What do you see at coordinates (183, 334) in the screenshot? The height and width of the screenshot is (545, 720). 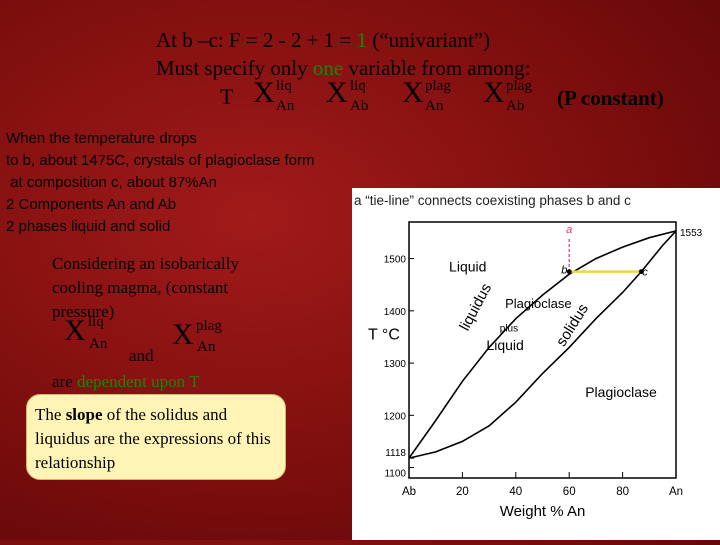 I see `magma-x-2: X` at bounding box center [183, 334].